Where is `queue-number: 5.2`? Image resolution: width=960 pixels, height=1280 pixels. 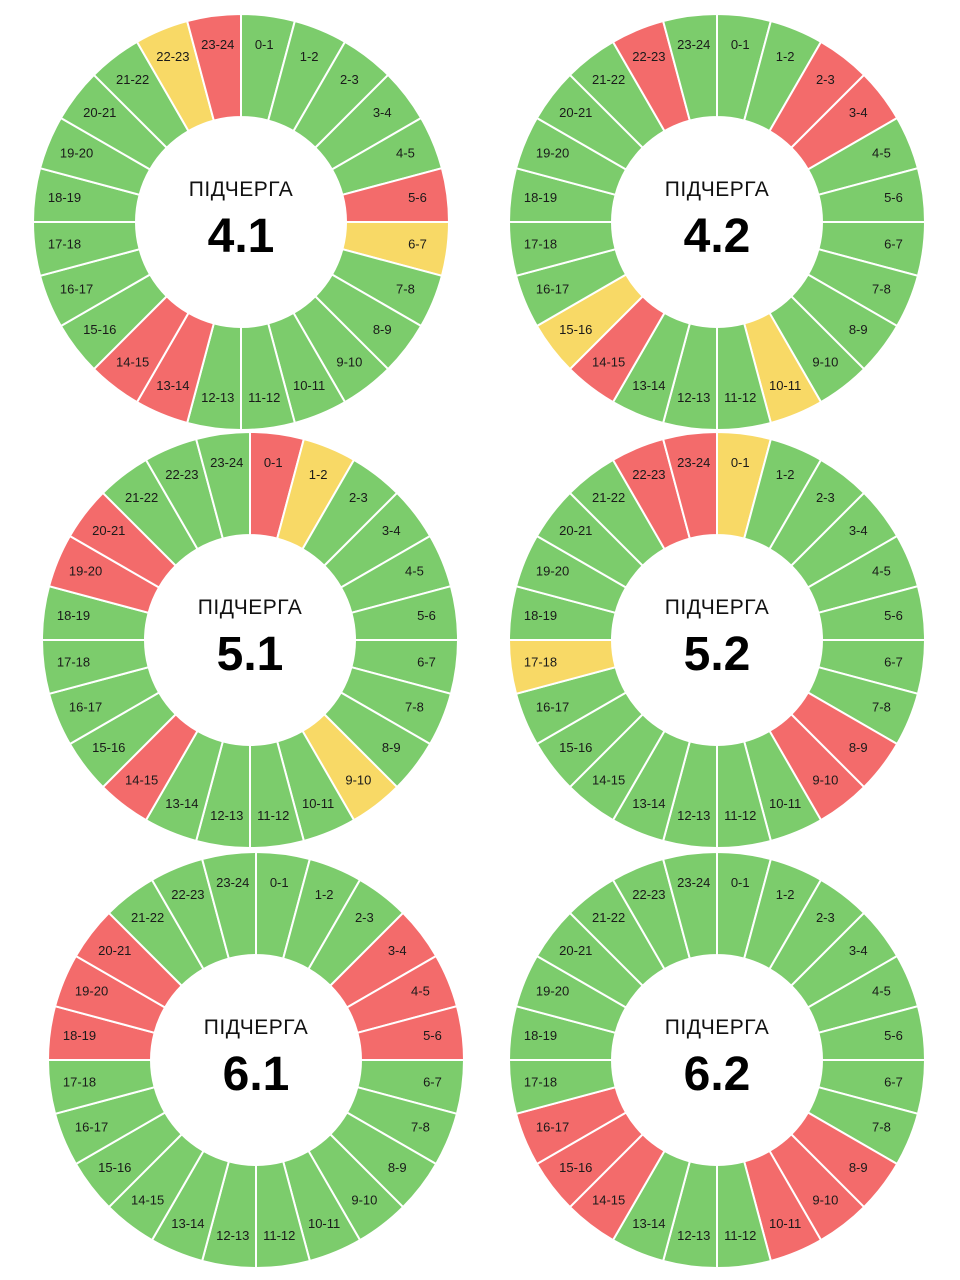
queue-number: 5.2 is located at coordinates (717, 654).